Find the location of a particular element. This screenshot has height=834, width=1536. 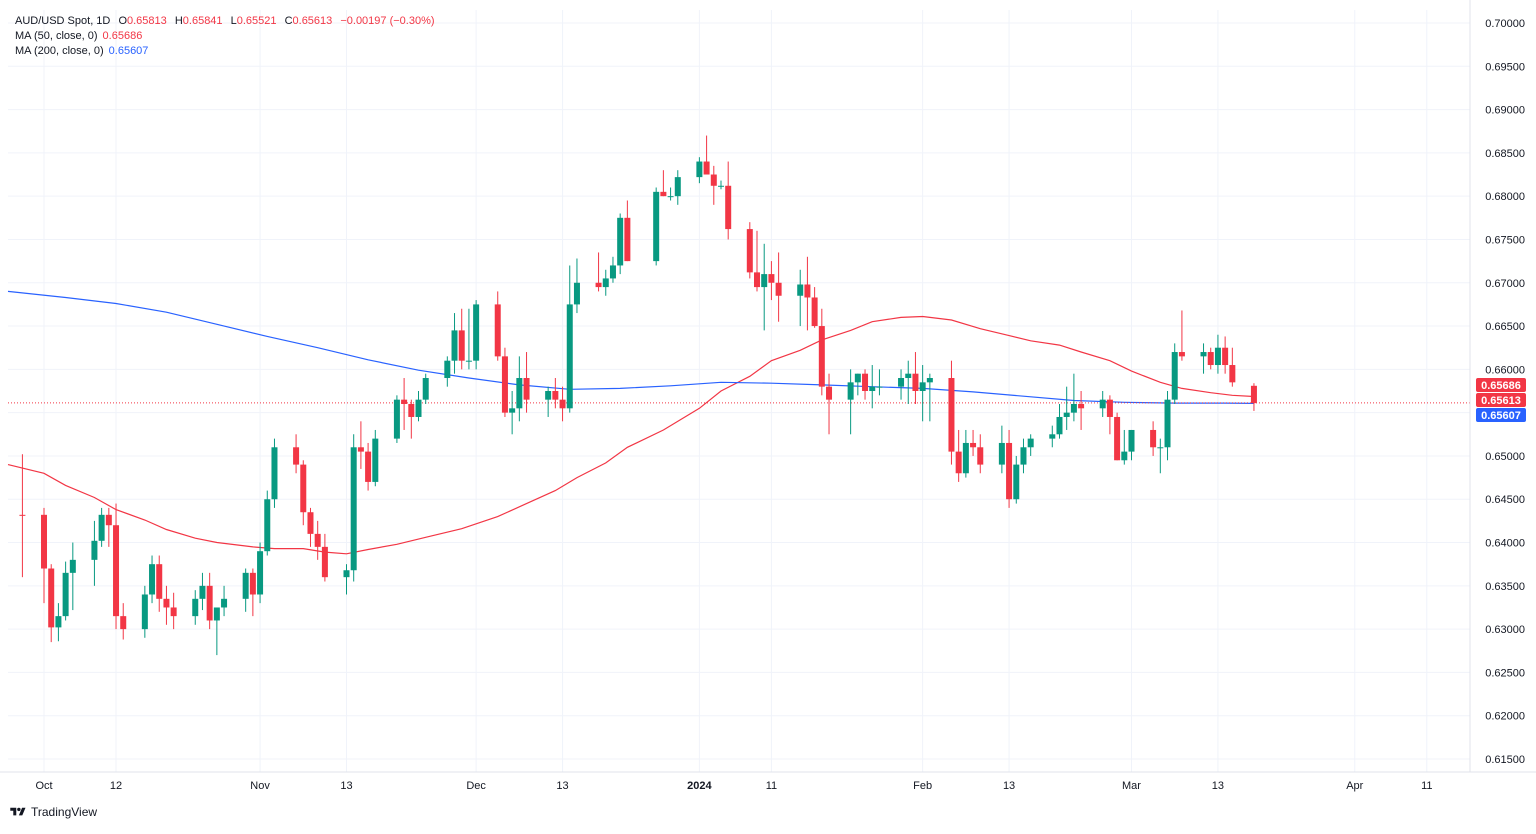

x-tick-label: Mar is located at coordinates (1131, 786).